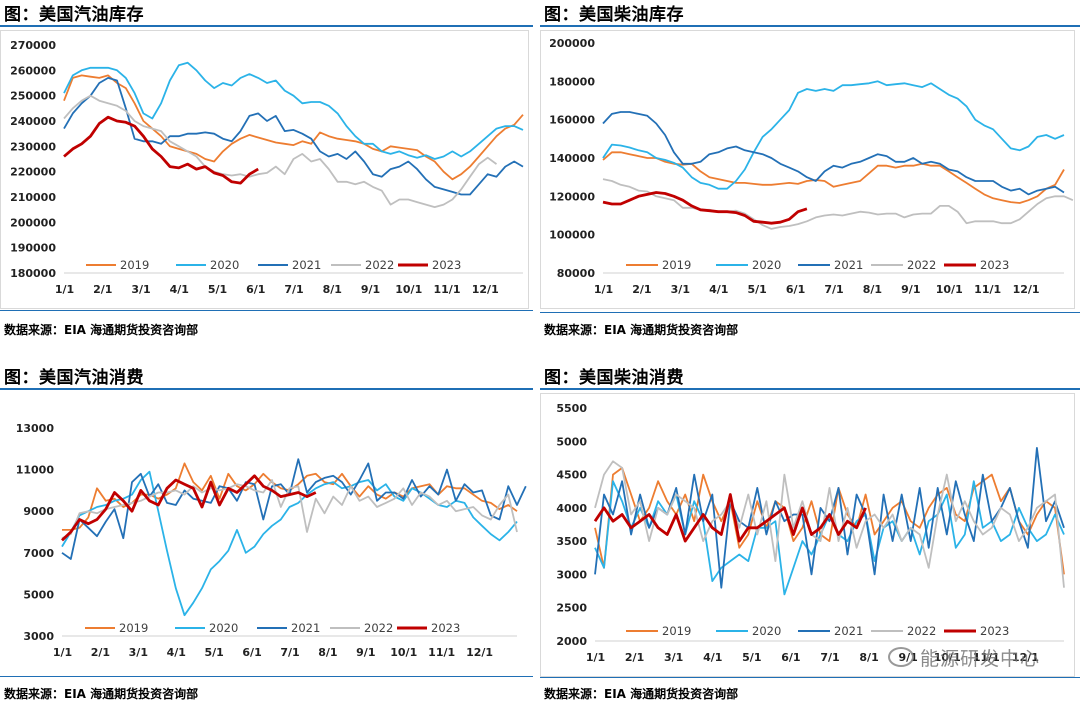 The width and height of the screenshot is (1080, 705). Describe the element at coordinates (571, 641) in the screenshot. I see `y-tick-label: 2000` at that location.